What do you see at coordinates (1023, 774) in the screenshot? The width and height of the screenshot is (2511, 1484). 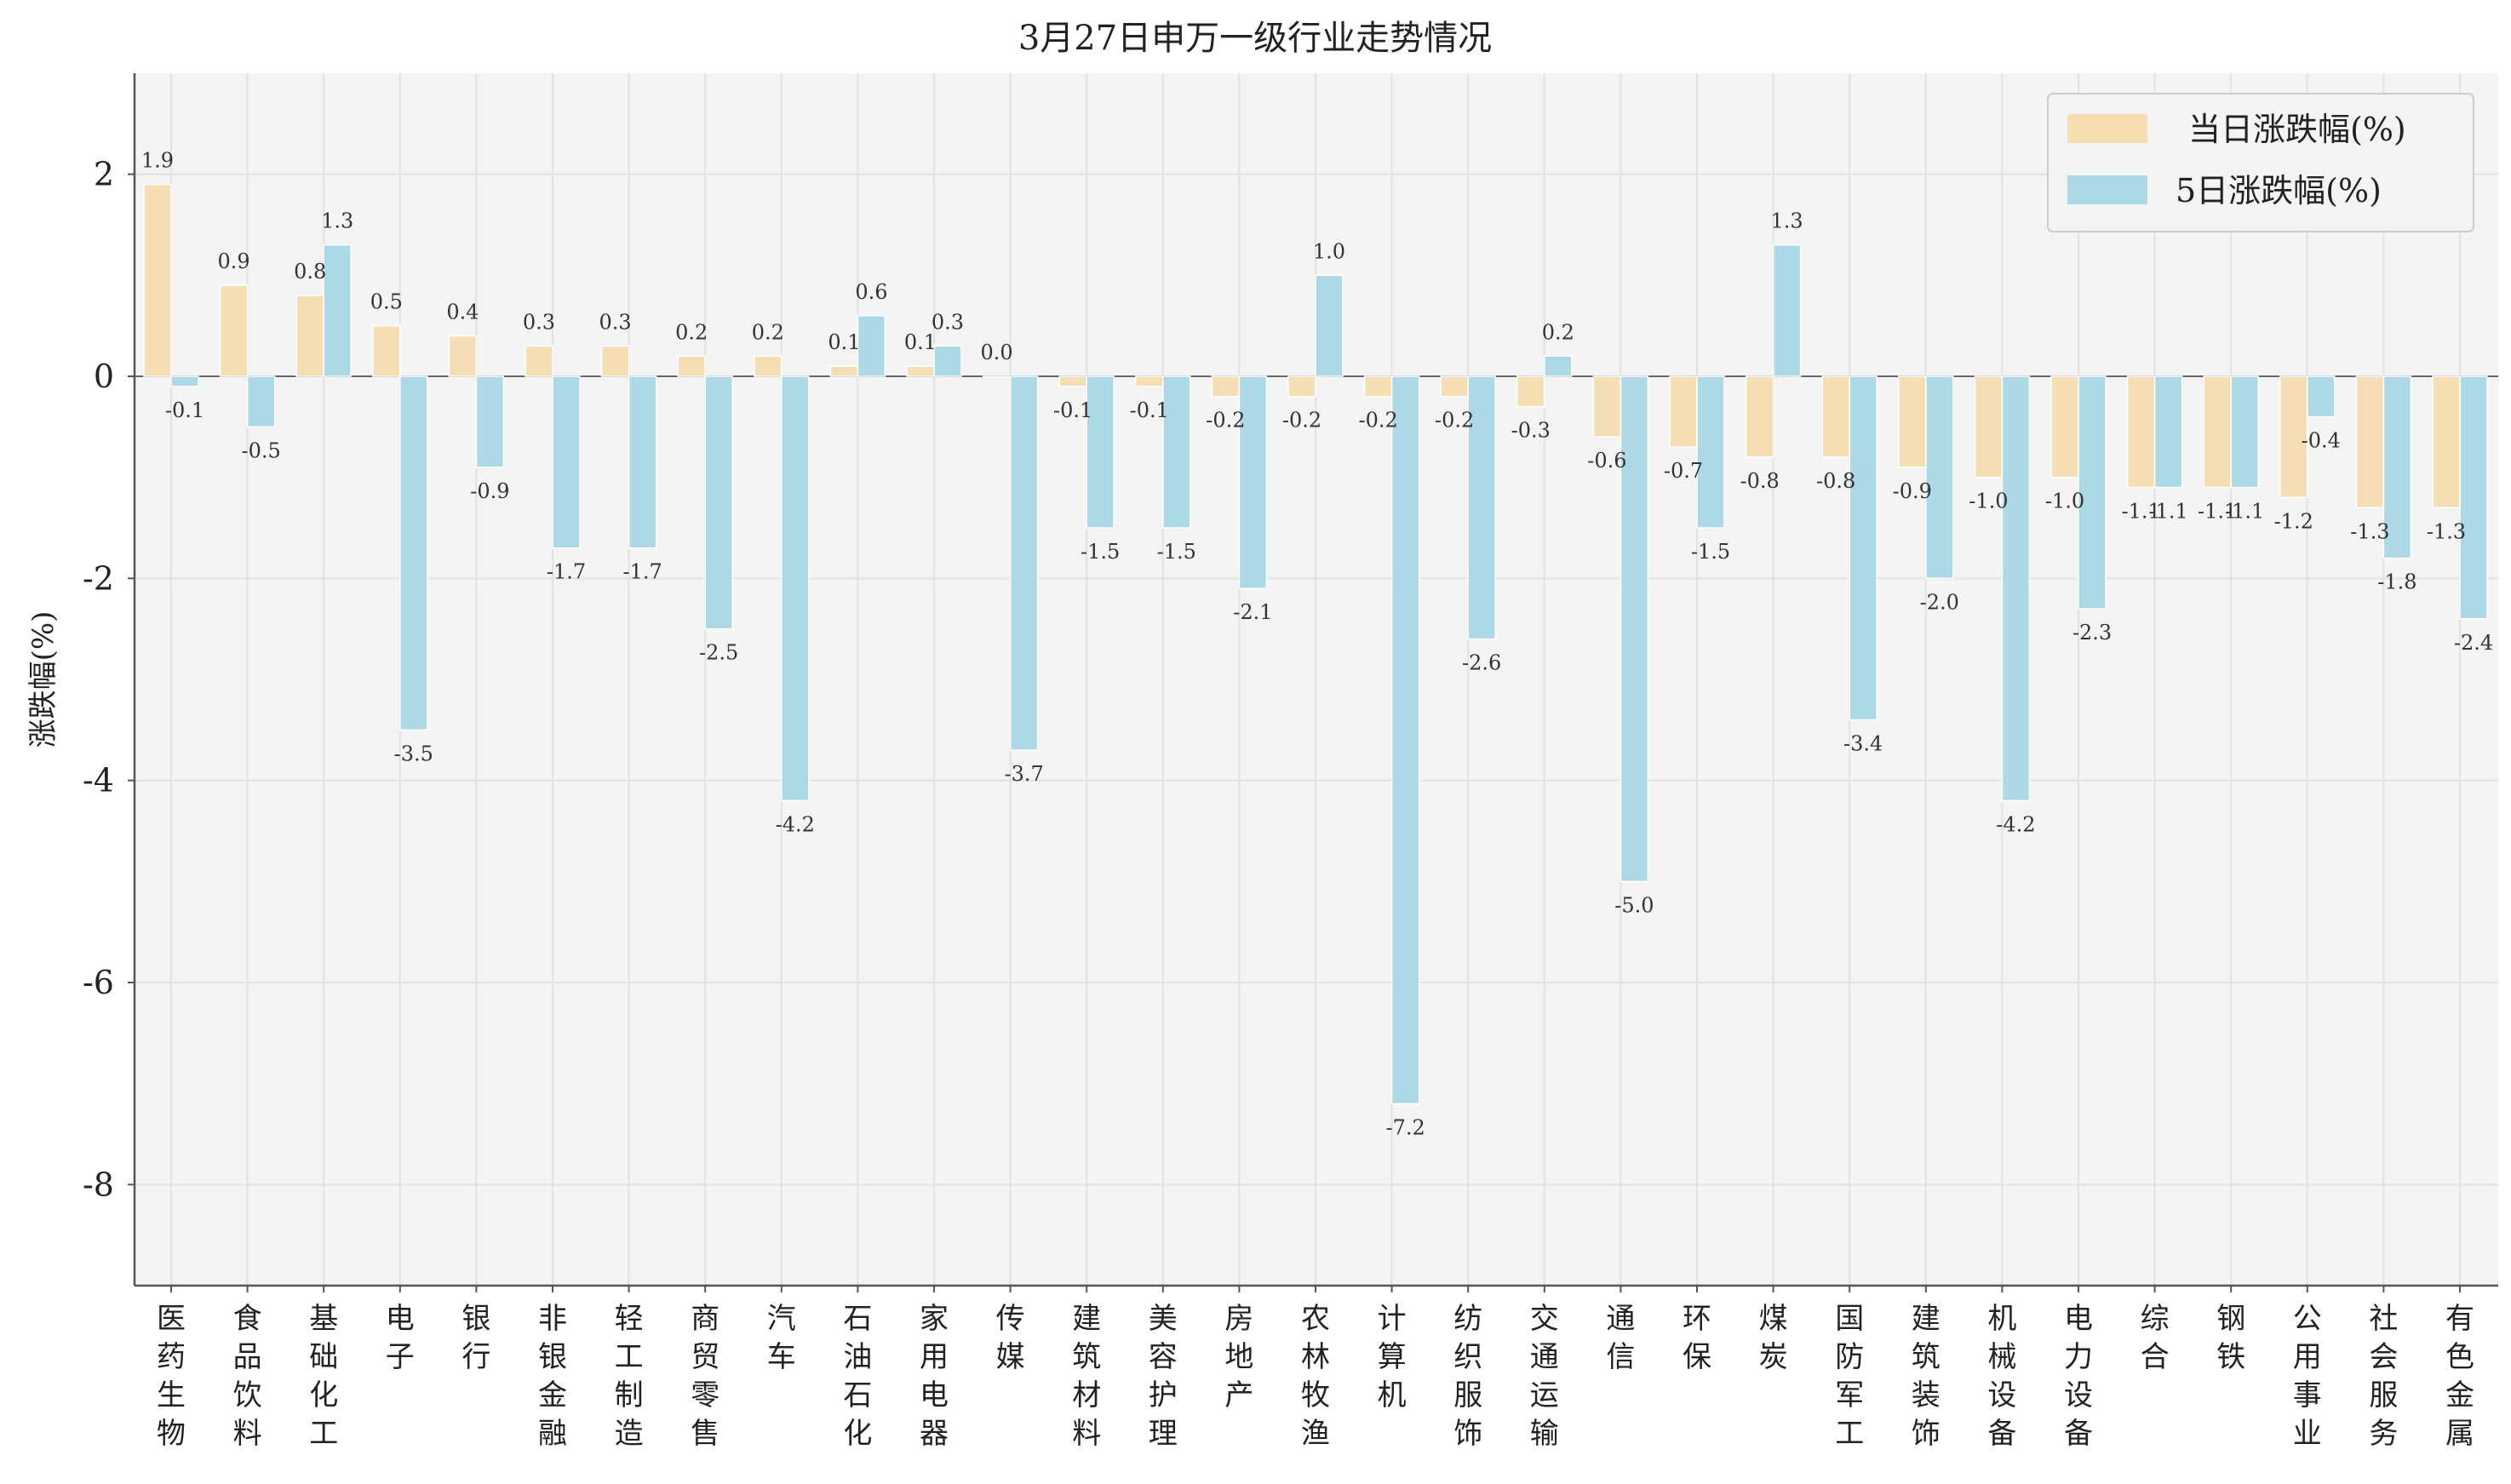 I see `data-label: -3.7` at bounding box center [1023, 774].